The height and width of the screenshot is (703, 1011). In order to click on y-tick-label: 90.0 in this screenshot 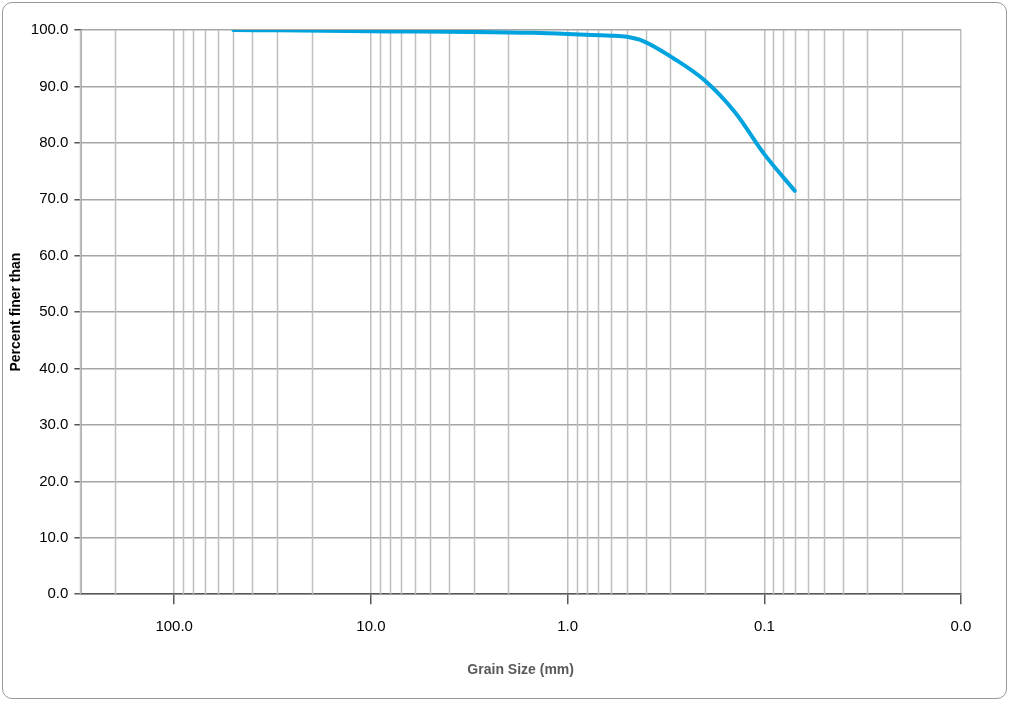, I will do `click(54, 85)`.